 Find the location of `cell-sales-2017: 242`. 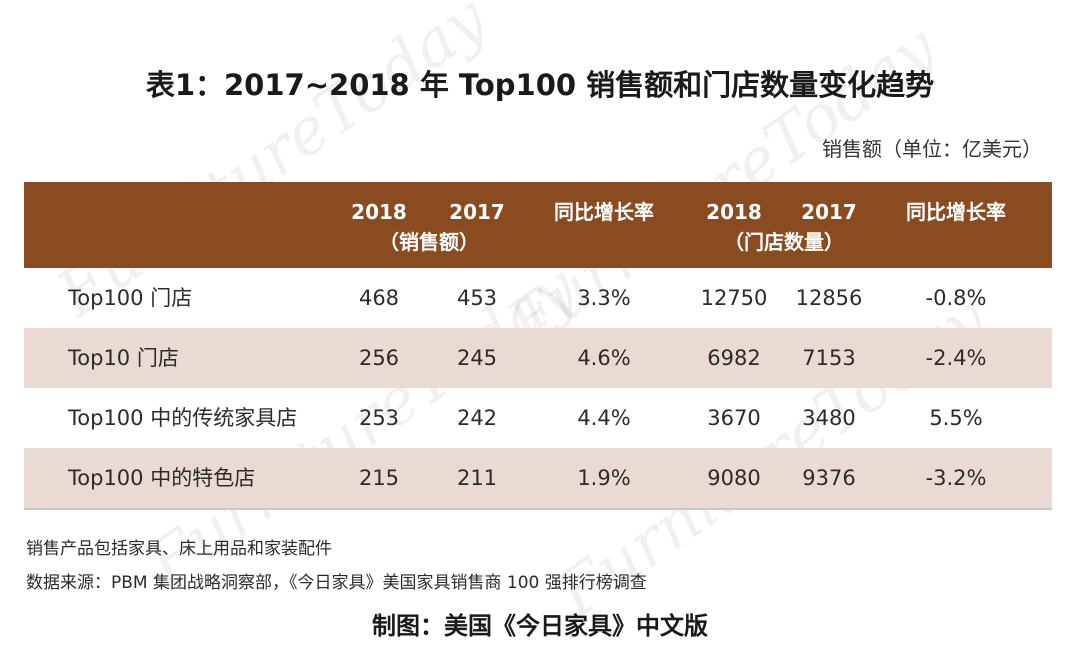

cell-sales-2017: 242 is located at coordinates (477, 418).